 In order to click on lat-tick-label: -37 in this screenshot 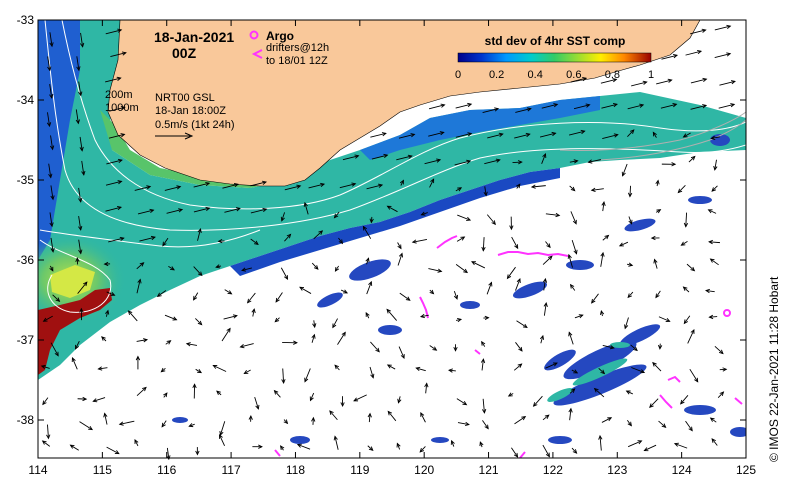, I will do `click(26, 340)`.